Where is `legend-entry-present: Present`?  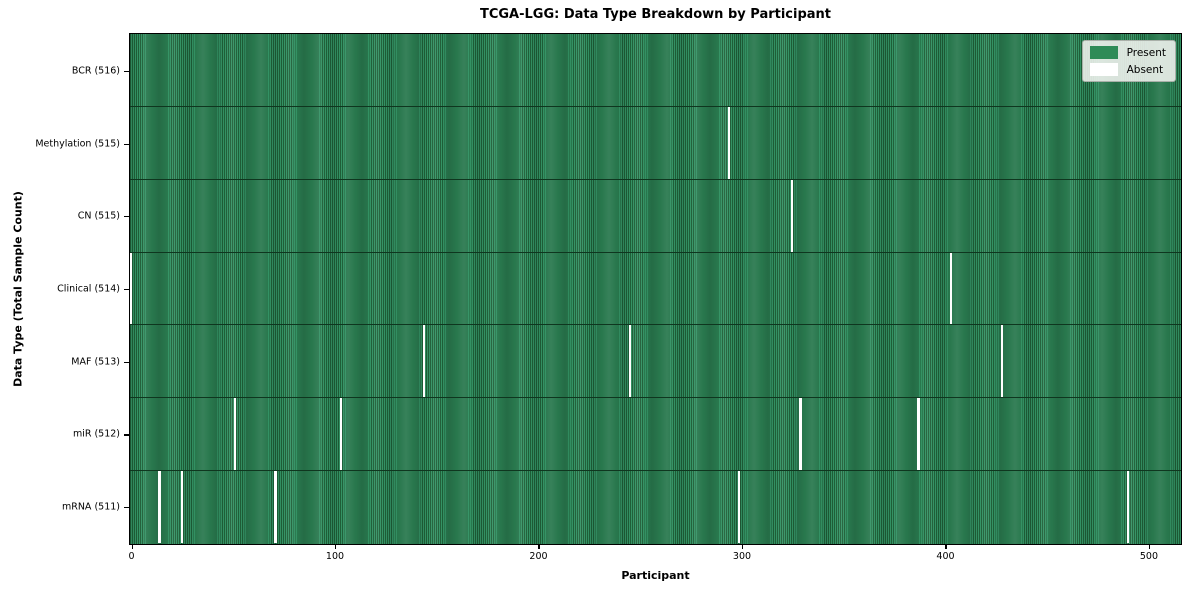 legend-entry-present: Present is located at coordinates (1127, 52).